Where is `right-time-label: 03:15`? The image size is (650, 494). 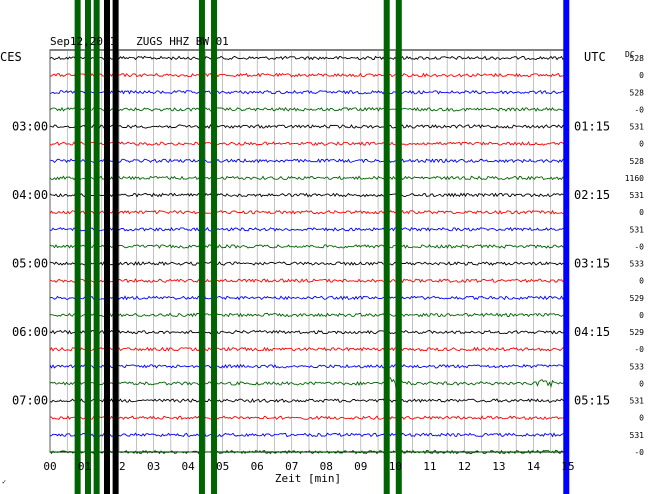 right-time-label: 03:15 is located at coordinates (592, 264).